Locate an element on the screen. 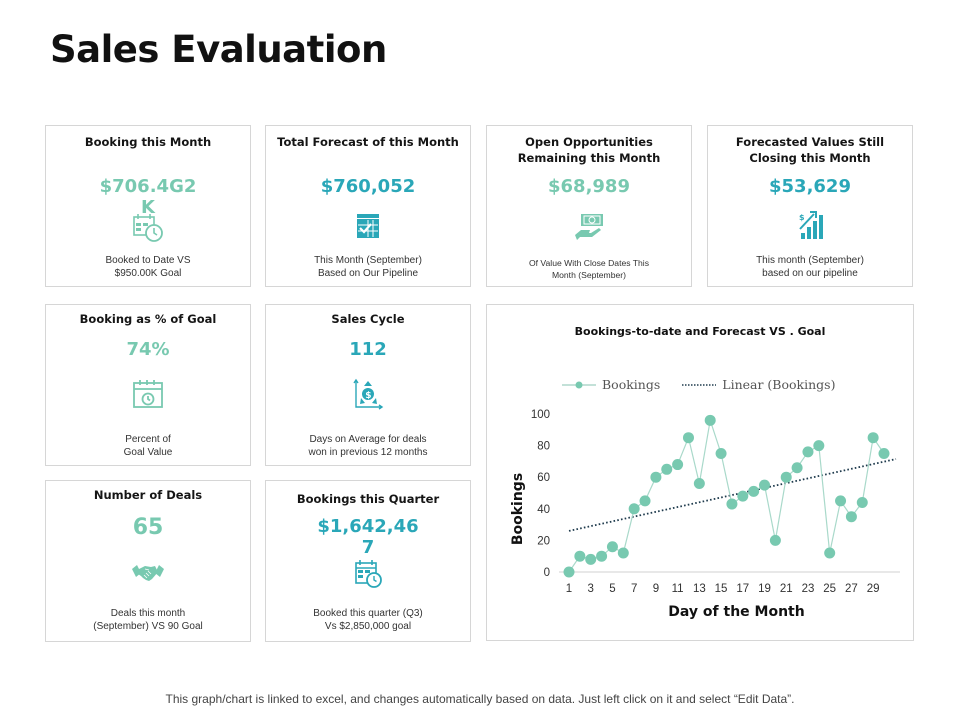 Image resolution: width=960 pixels, height=720 pixels. card-description: Booked to Date VS $950.00K Goal is located at coordinates (148, 267).